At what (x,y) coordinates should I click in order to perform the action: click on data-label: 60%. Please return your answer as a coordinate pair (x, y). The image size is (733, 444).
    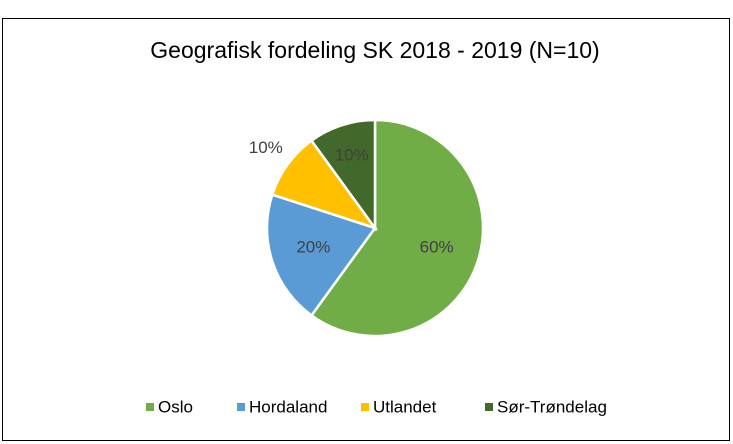
    Looking at the image, I should click on (437, 247).